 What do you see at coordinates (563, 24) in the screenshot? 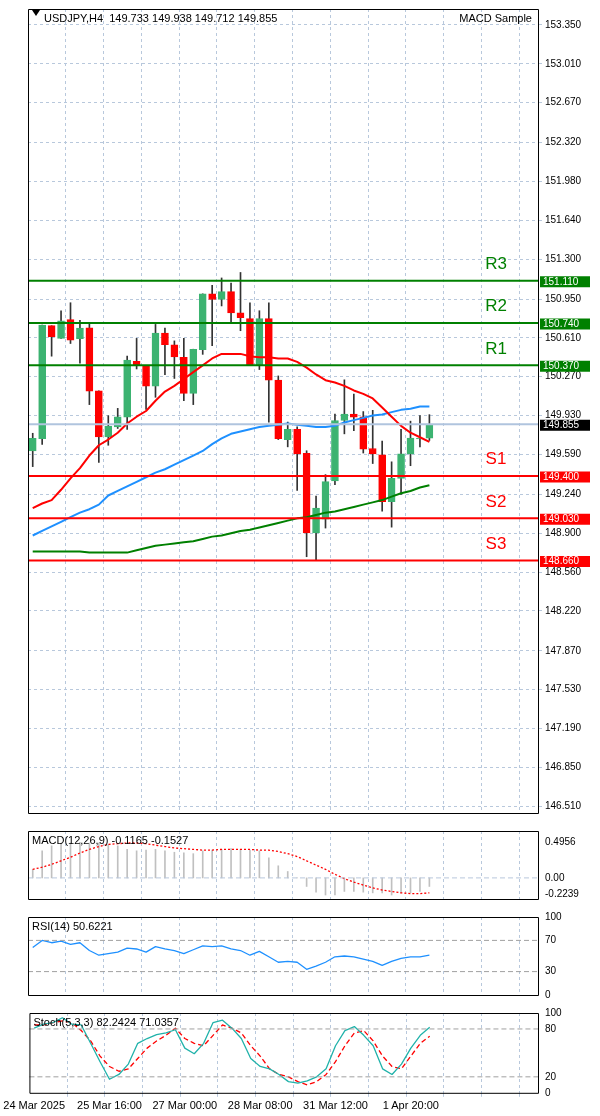
I see `y-tick-label: 153.350` at bounding box center [563, 24].